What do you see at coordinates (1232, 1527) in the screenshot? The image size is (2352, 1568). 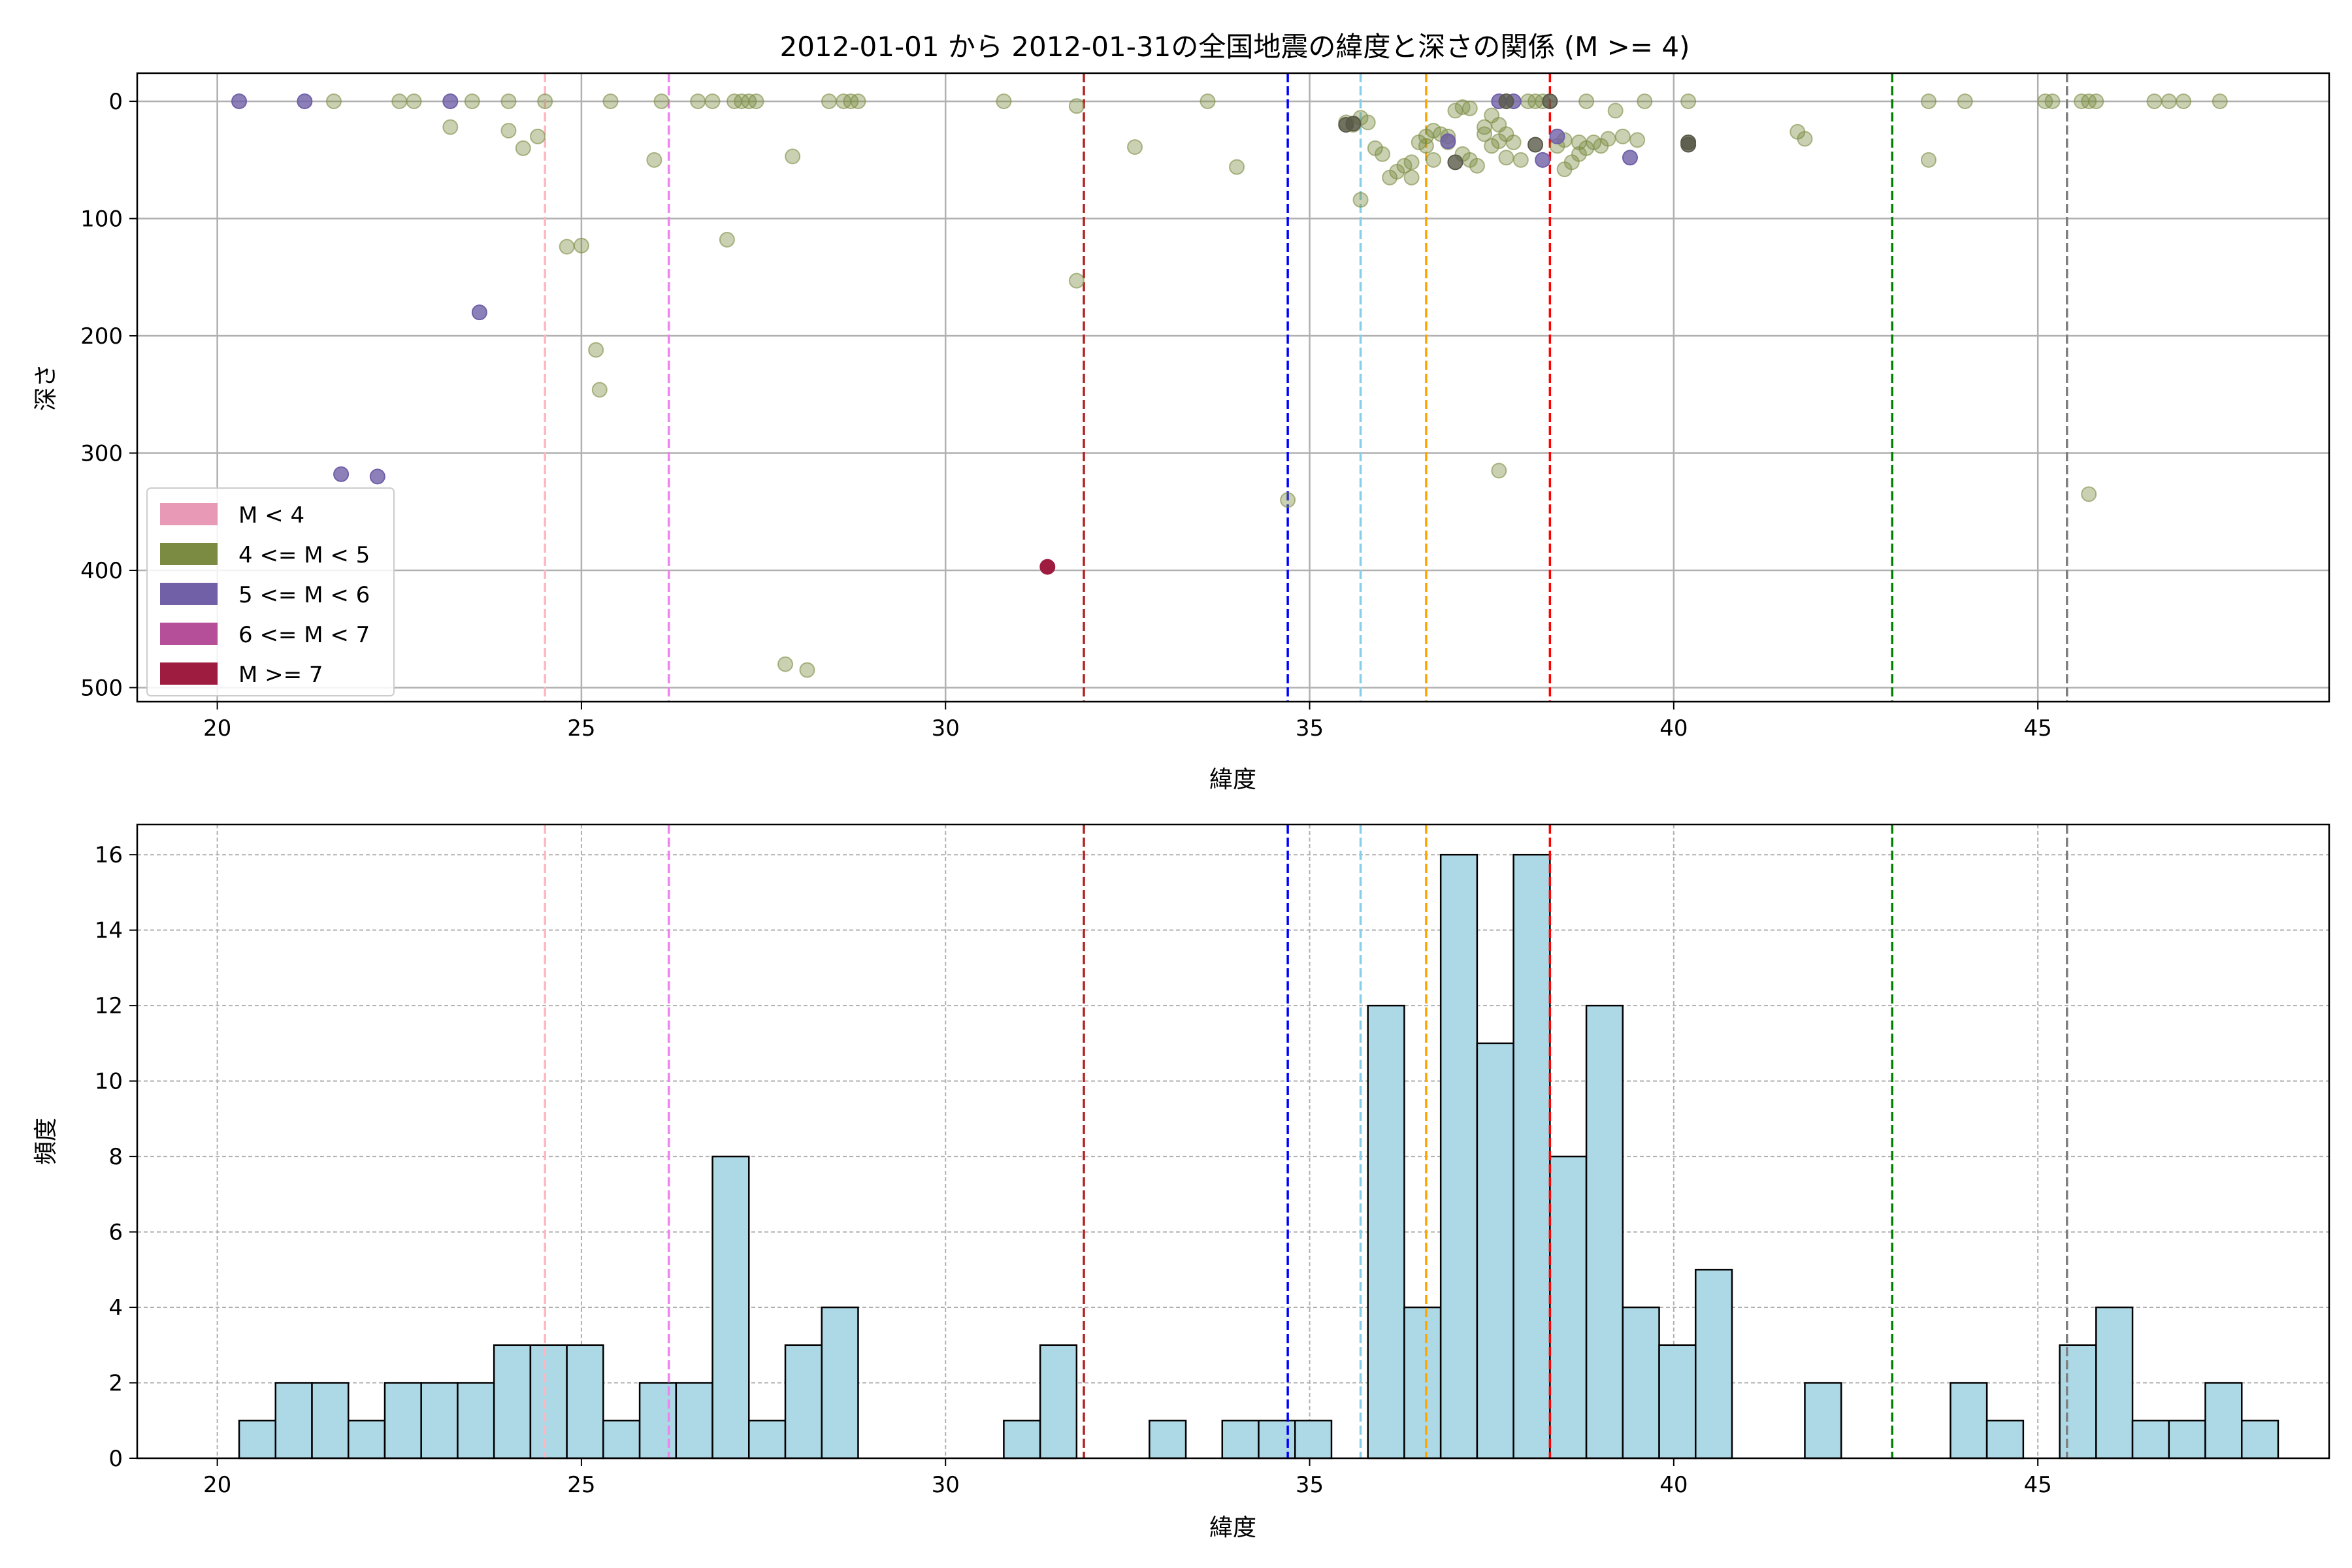 I see `histogram-x-axis-label: 緯度` at bounding box center [1232, 1527].